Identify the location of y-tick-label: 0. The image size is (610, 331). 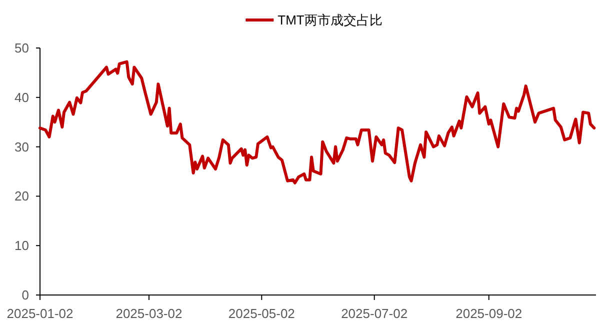
(25, 295).